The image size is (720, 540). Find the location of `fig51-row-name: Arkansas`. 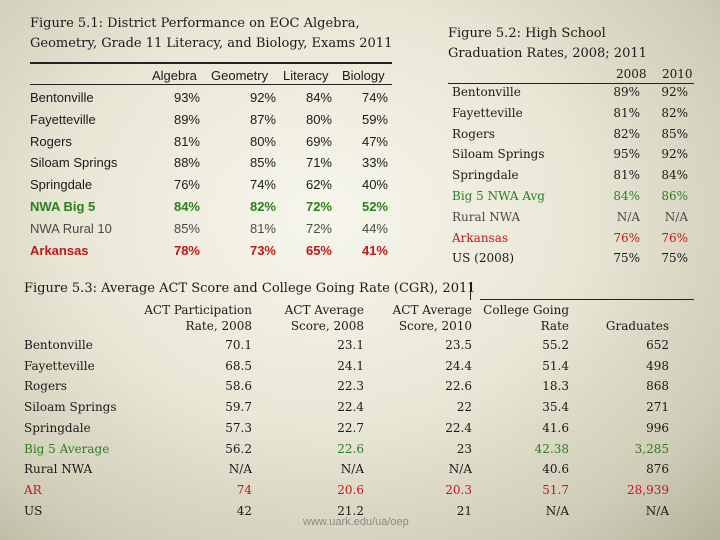

fig51-row-name: Arkansas is located at coordinates (59, 250).